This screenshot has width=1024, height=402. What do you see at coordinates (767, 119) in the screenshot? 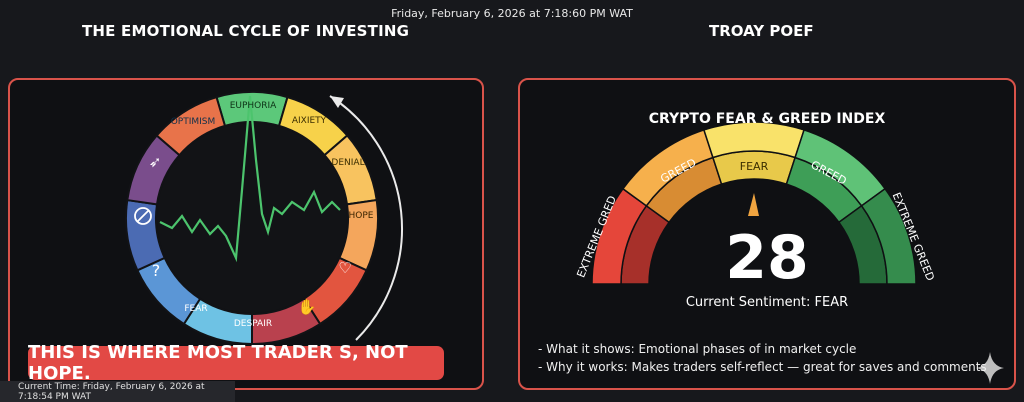
I see `gauge-title: CRYPTO FEAR & GREED INDEX` at bounding box center [767, 119].